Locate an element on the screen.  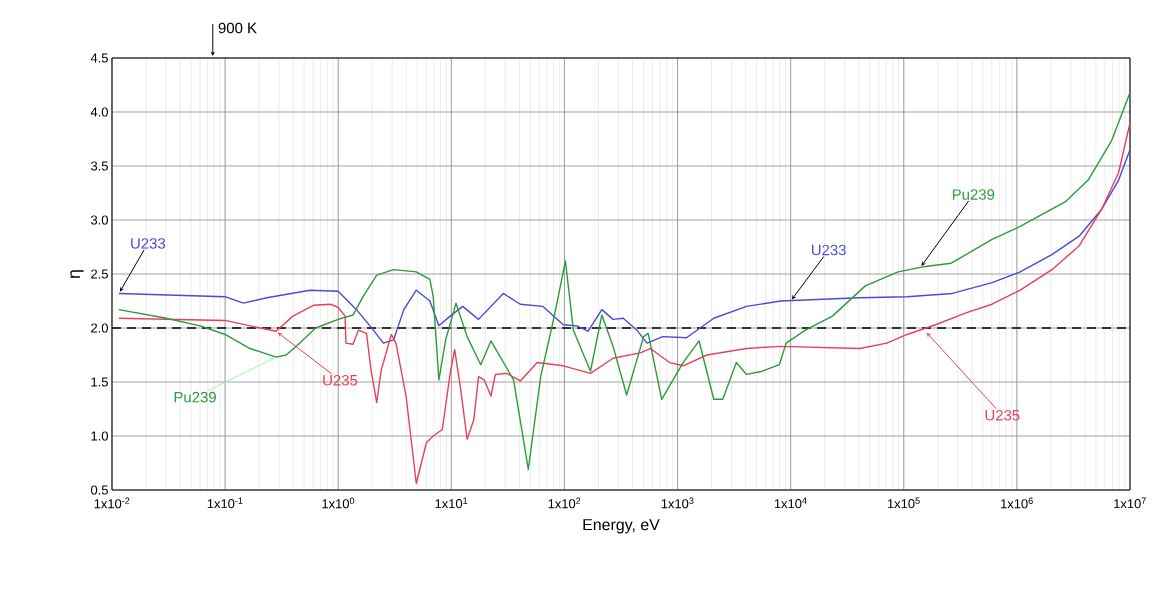
x-tick-label: 1x10$^{4}$ is located at coordinates (790, 503).